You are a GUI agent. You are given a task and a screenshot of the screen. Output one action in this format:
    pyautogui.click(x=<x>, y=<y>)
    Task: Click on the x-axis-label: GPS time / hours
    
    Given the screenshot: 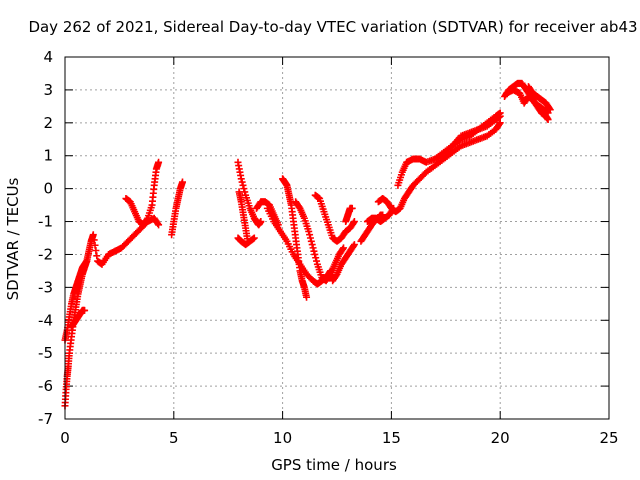 What is the action you would take?
    pyautogui.click(x=334, y=465)
    